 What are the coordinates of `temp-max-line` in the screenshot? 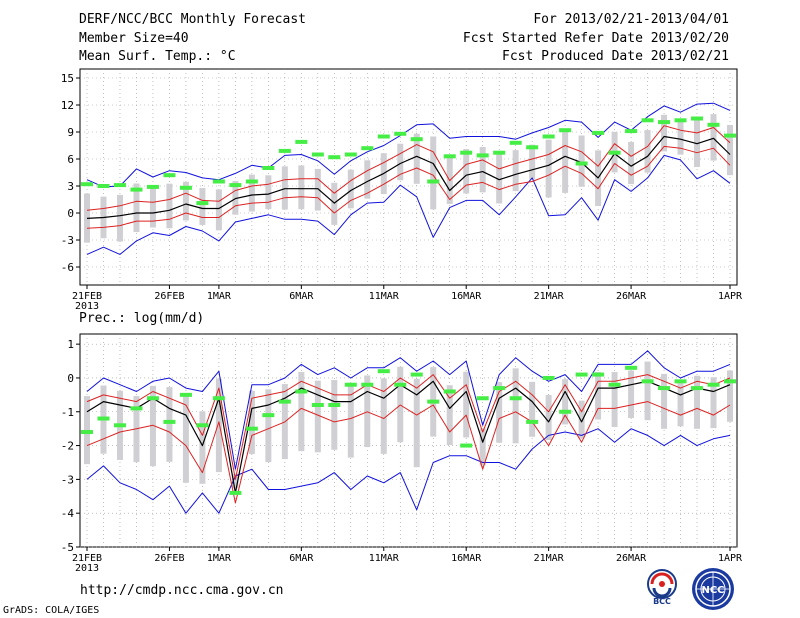 It's located at (408, 145).